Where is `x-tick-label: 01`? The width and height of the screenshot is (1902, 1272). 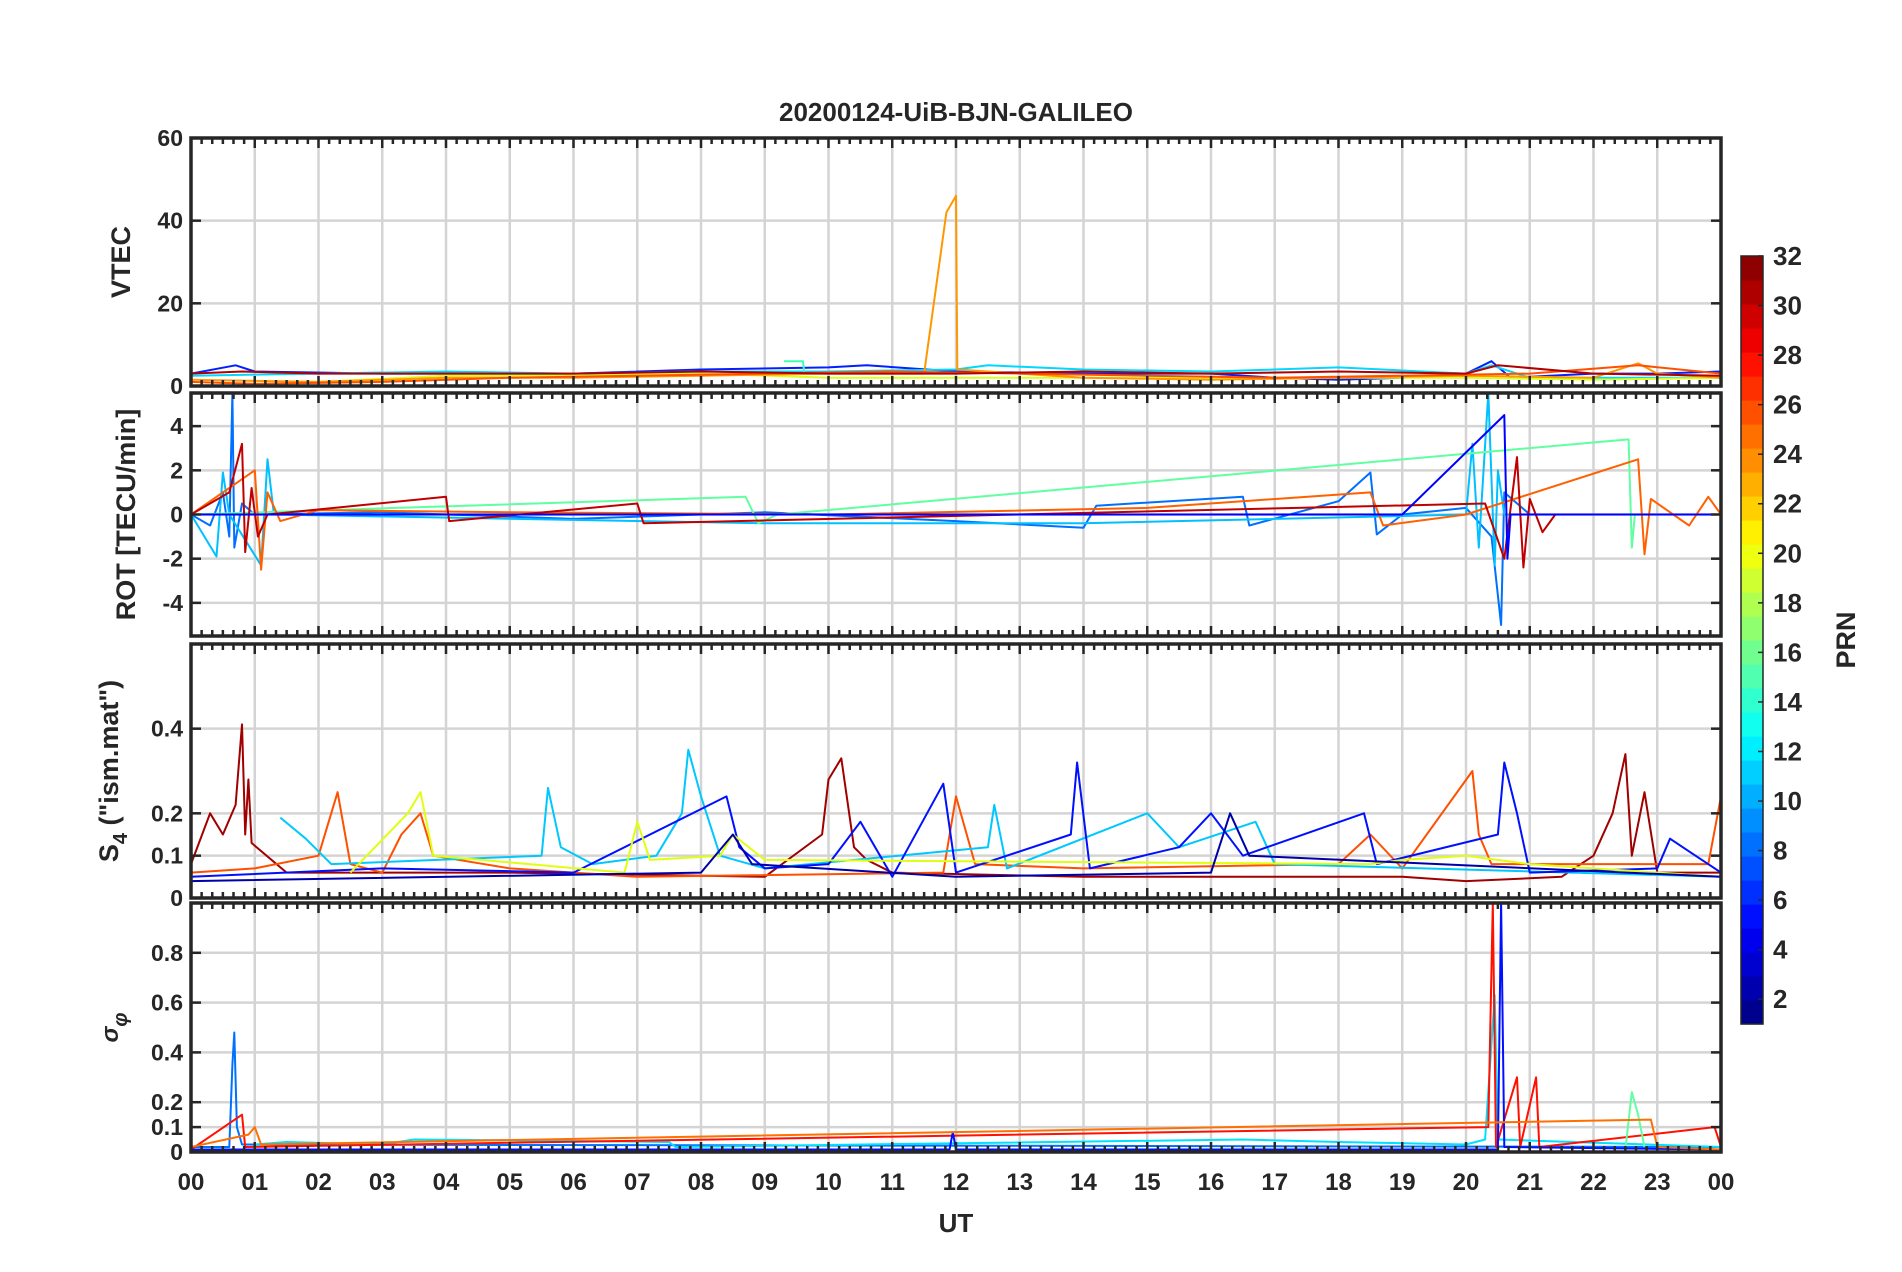 x-tick-label: 01 is located at coordinates (254, 1182).